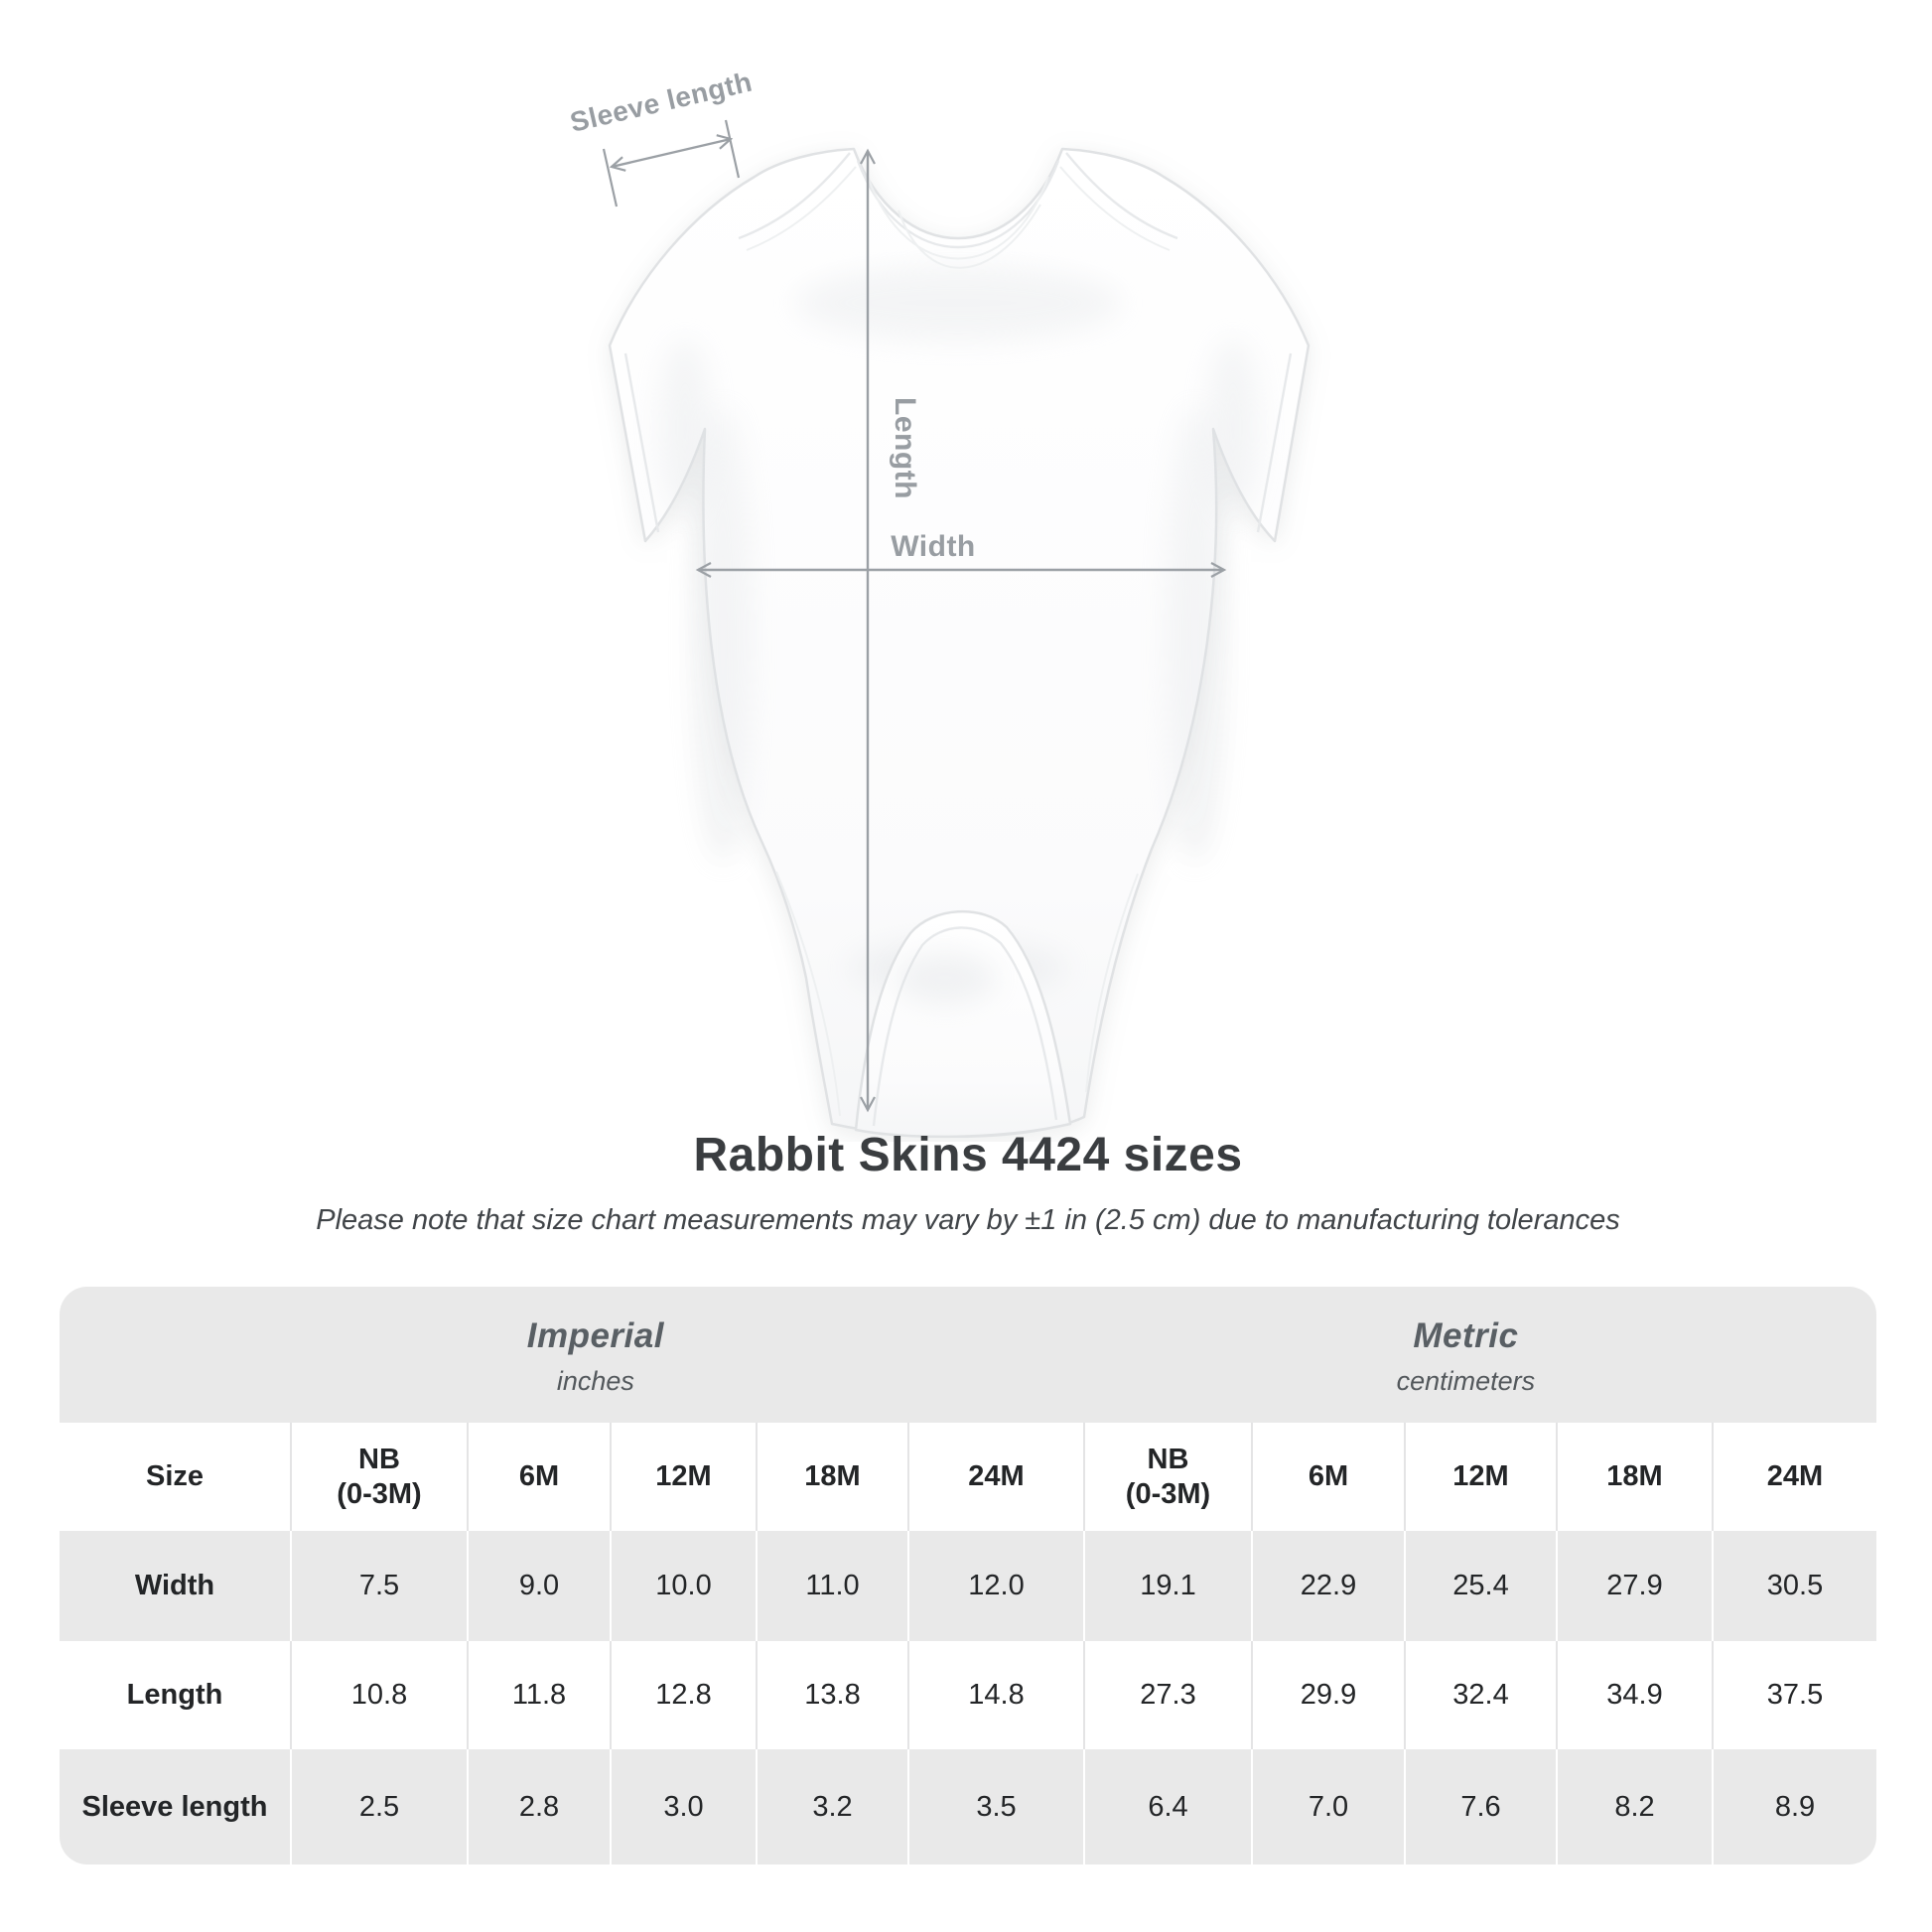  What do you see at coordinates (174, 1807) in the screenshot?
I see `row-label-sleeve-length: Sleeve length` at bounding box center [174, 1807].